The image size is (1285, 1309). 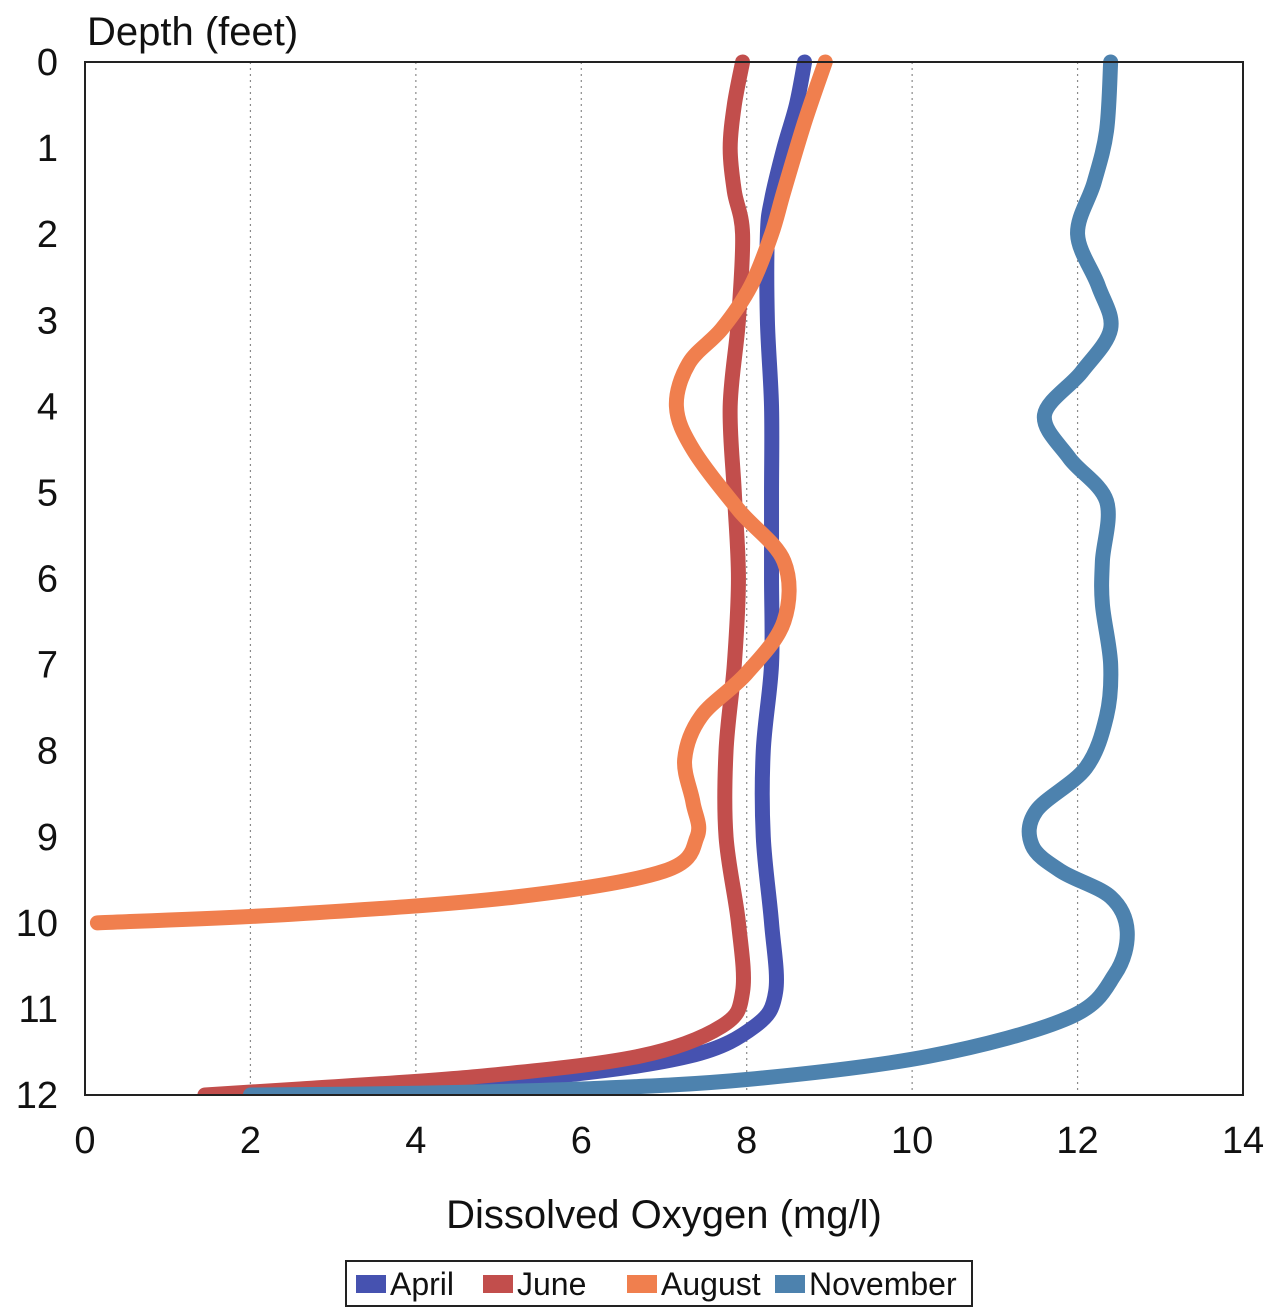 I want to click on y-tick-label: 6, so click(x=47, y=580).